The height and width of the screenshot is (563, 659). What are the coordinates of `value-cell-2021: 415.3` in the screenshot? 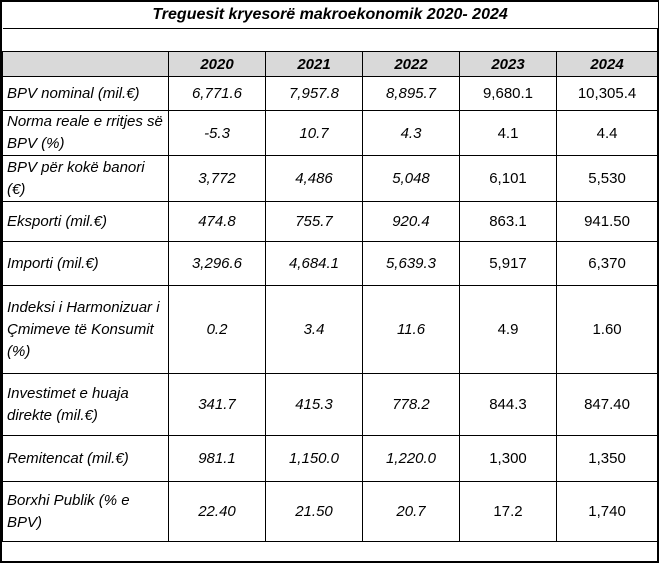 It's located at (314, 404).